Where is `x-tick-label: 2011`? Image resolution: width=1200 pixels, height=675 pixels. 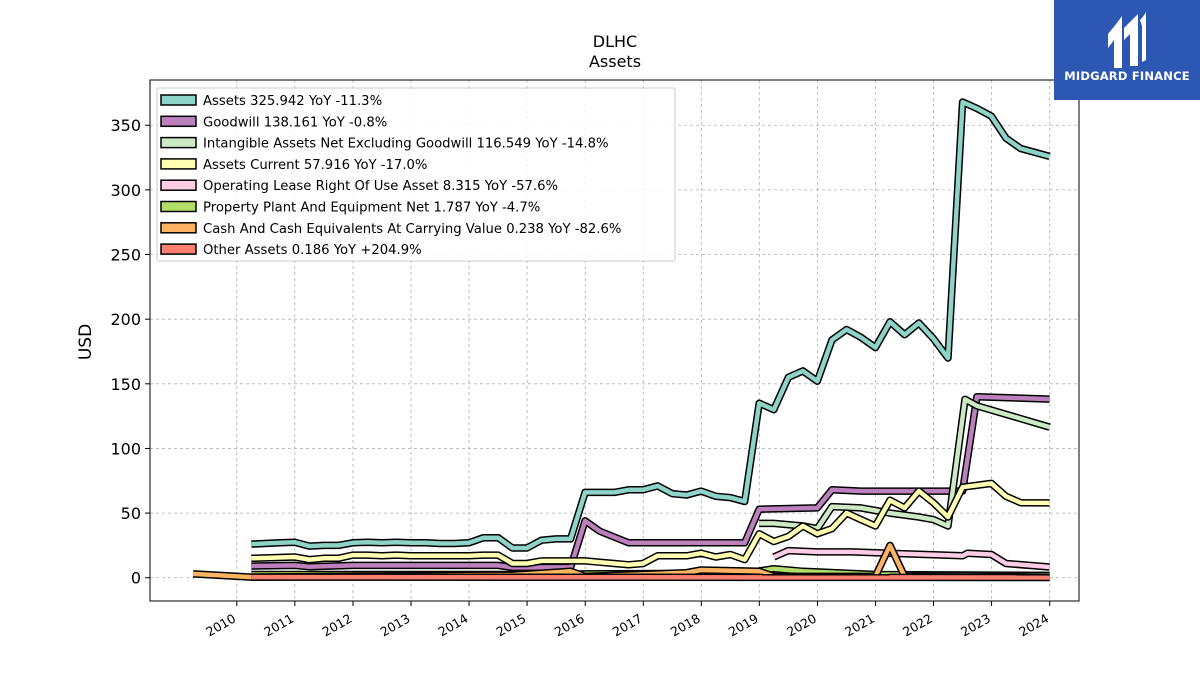 x-tick-label: 2011 is located at coordinates (278, 625).